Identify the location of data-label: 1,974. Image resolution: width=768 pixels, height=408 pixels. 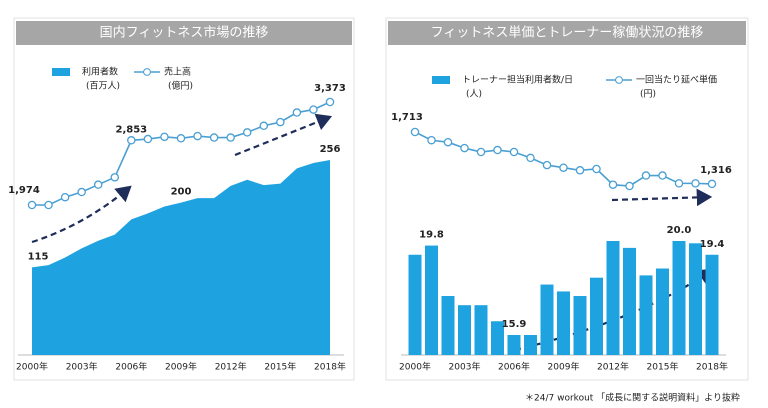
(24, 190).